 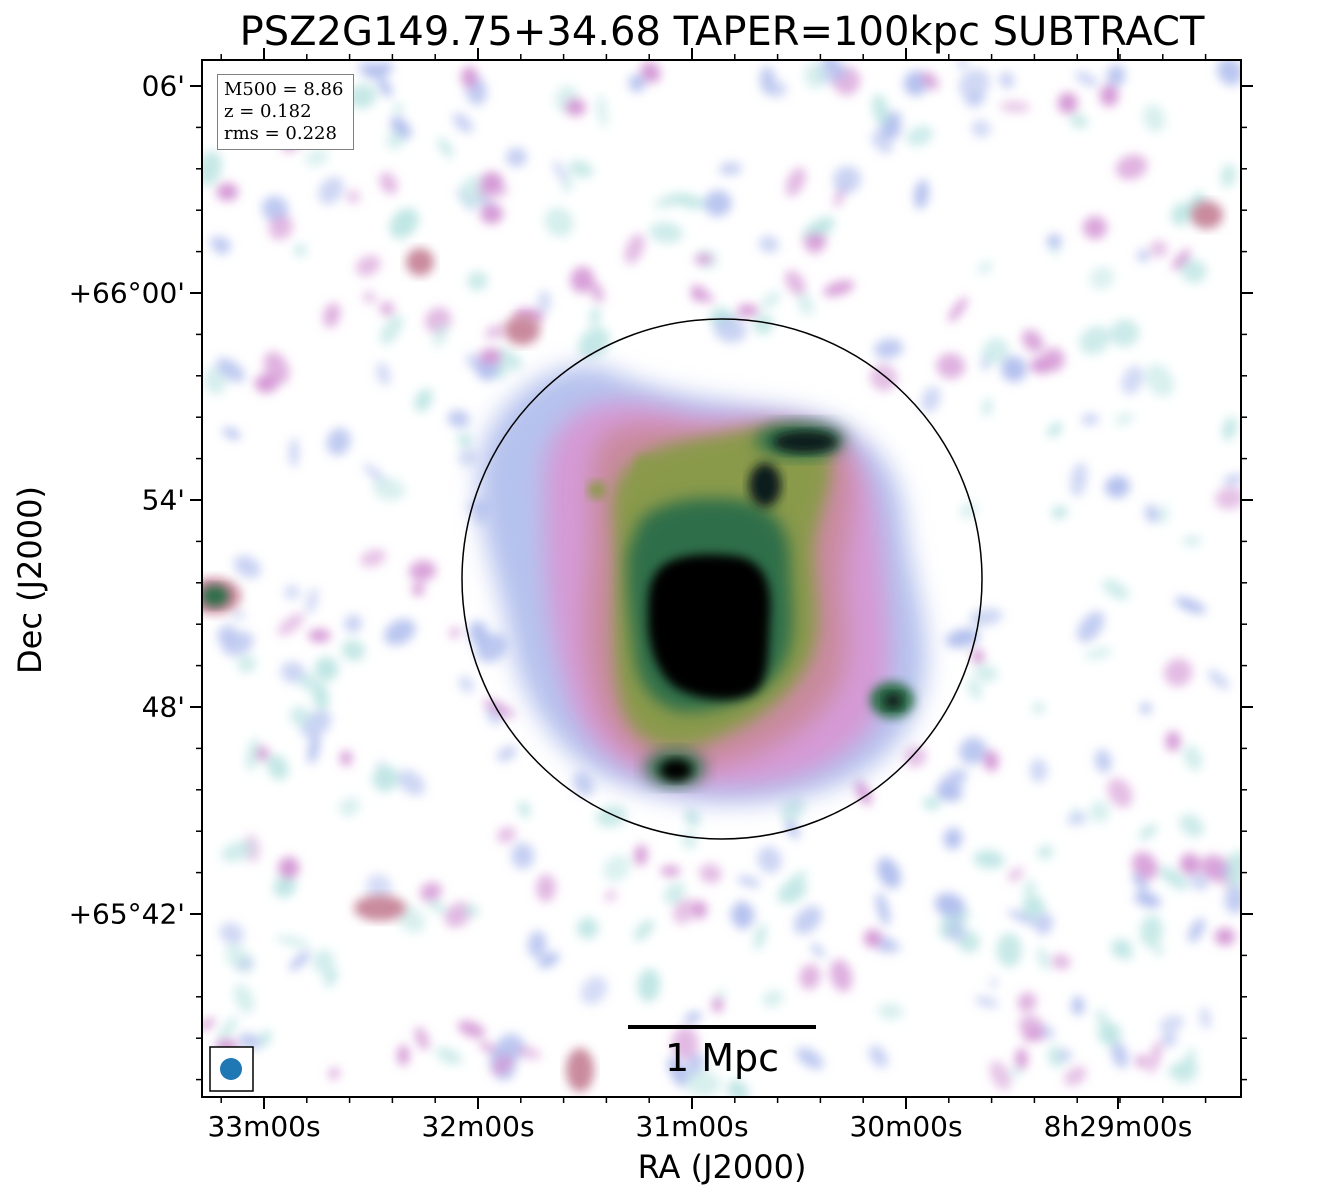 What do you see at coordinates (478, 1126) in the screenshot?
I see `x-tick-label: 32m00s` at bounding box center [478, 1126].